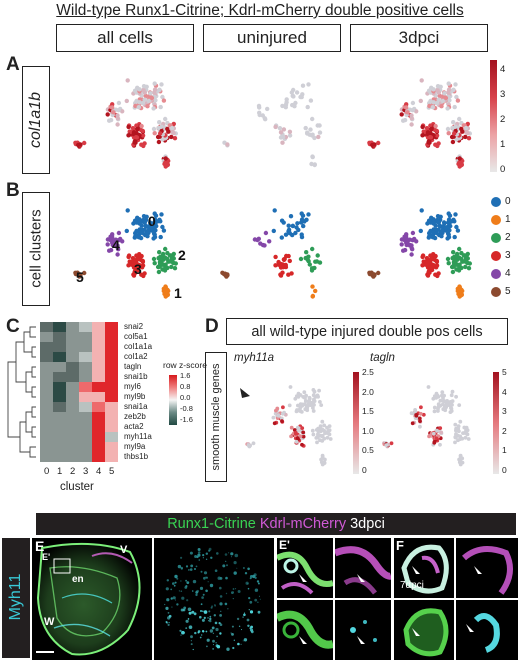 The image size is (520, 662). Describe the element at coordinates (132, 386) in the screenshot. I see `heatmap-gene-label: myl6` at that location.